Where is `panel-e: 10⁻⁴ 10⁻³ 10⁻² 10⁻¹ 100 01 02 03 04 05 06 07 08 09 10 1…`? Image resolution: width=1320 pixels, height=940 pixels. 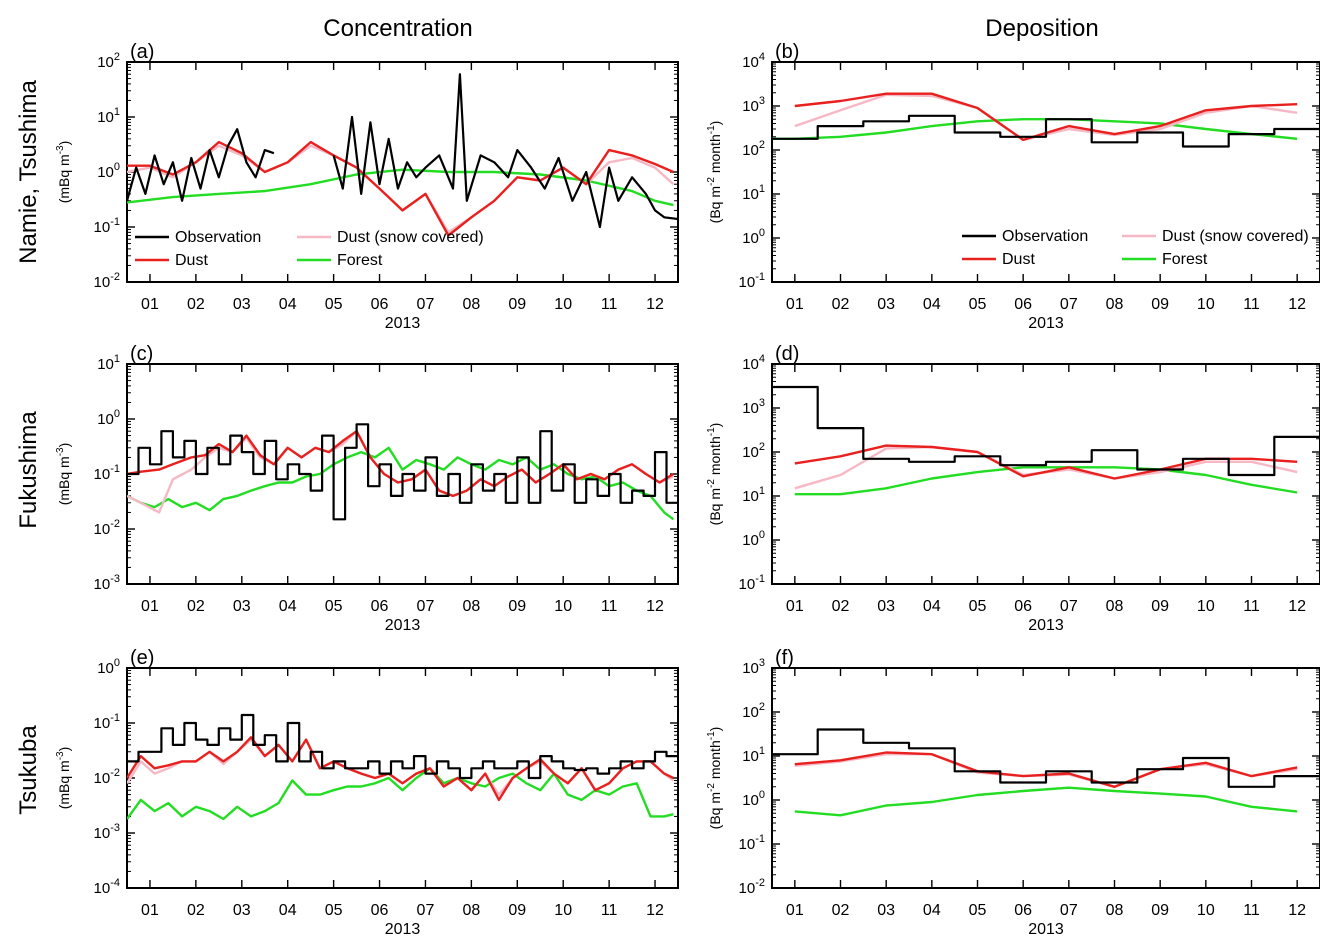
panel-e: 10⁻⁴ 10⁻³ 10⁻² 10⁻¹ 100 01 02 03 04 05 06 07 08 09 10 1… is located at coordinates (367, 792).